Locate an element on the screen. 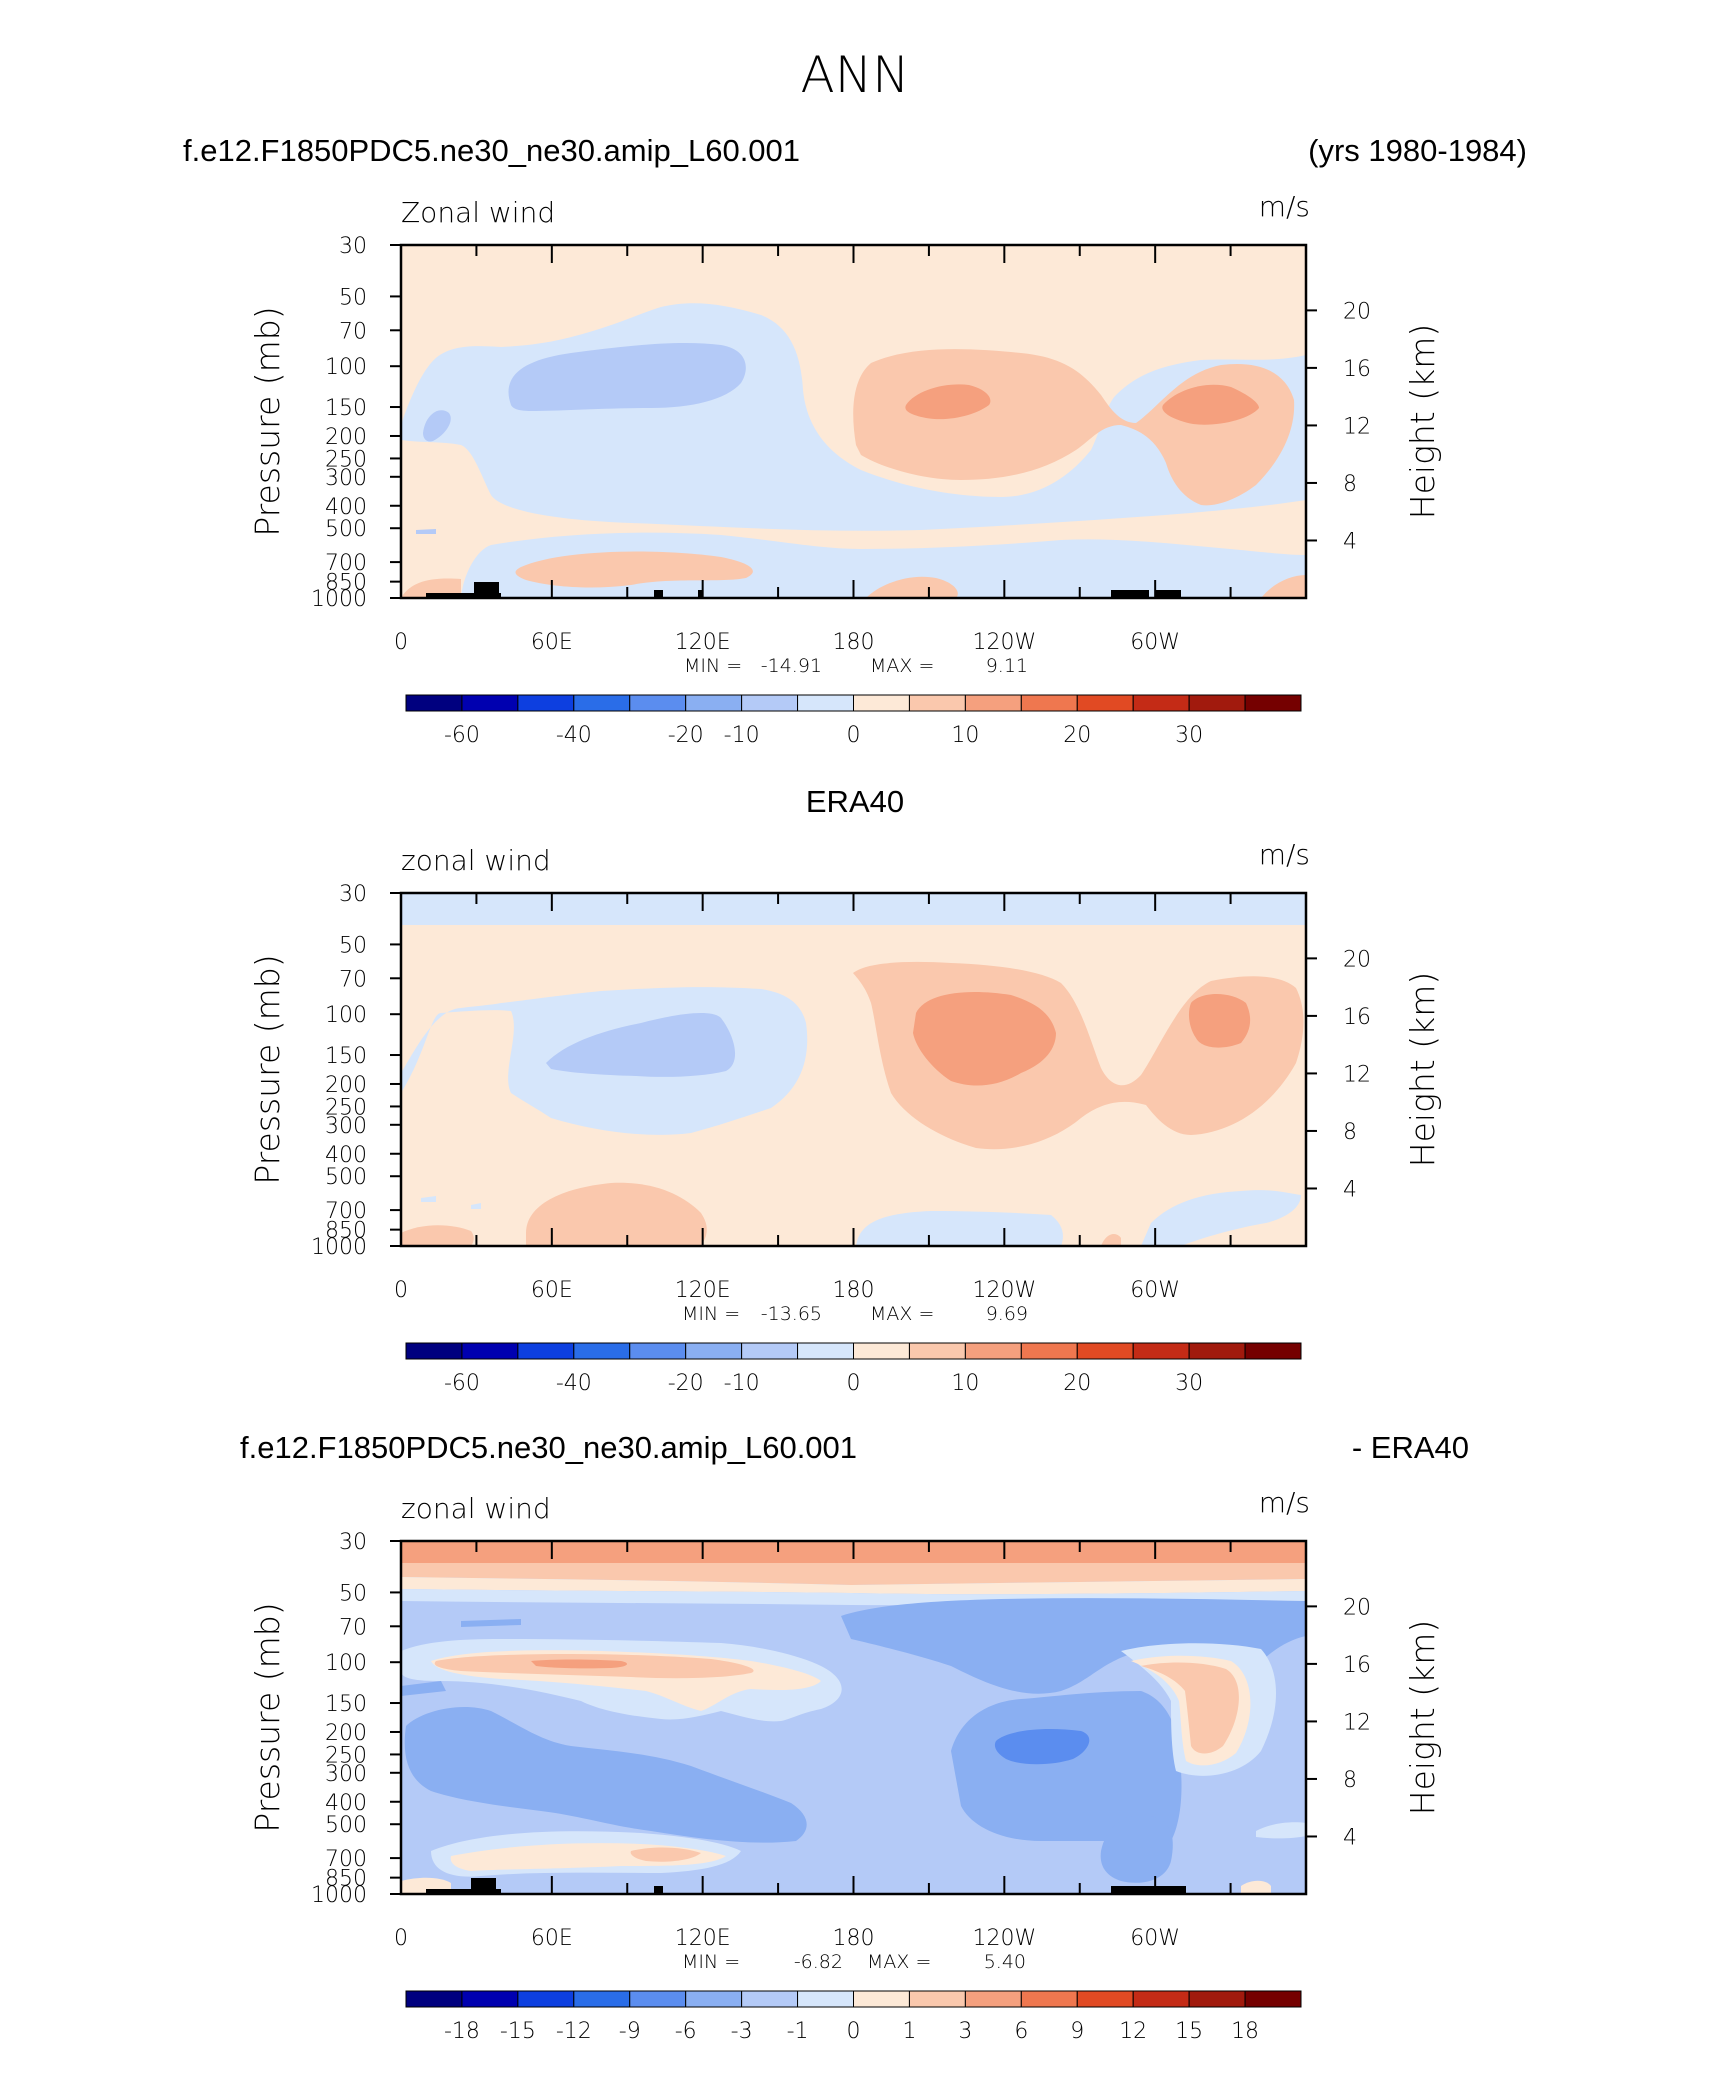 The width and height of the screenshot is (1710, 2074). y-tick-label: 700 is located at coordinates (346, 1211).